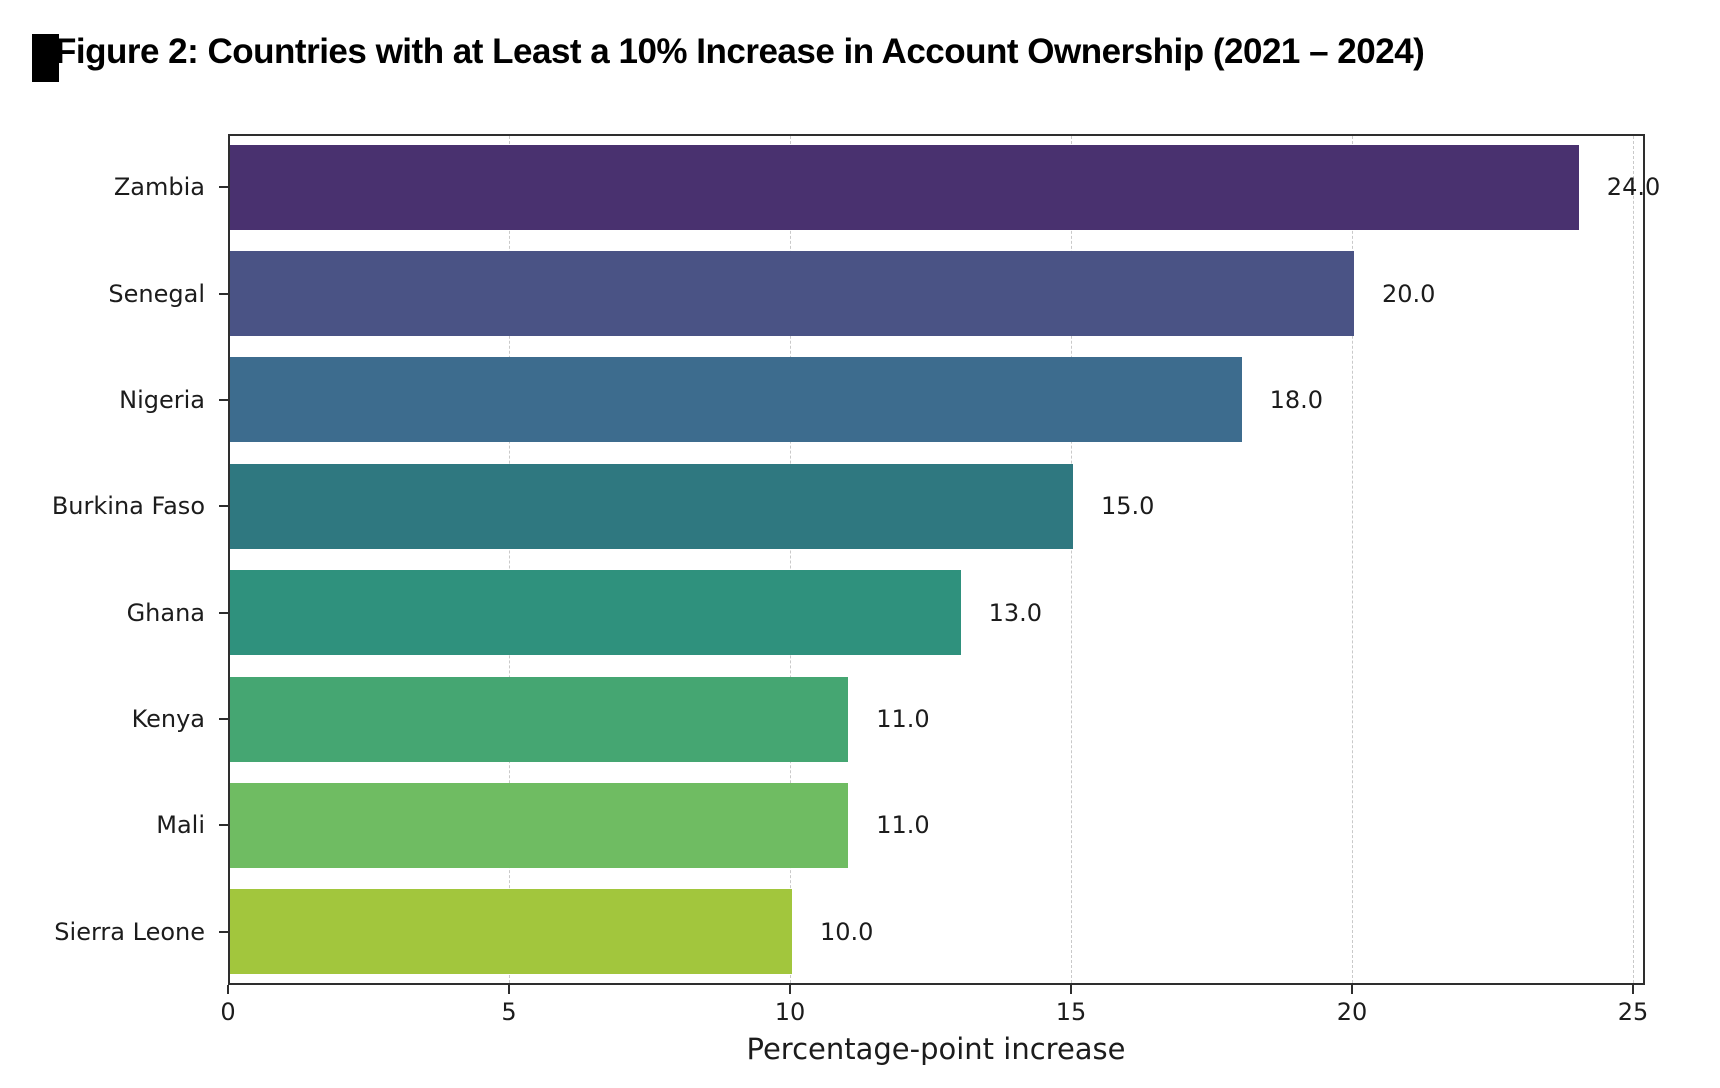  I want to click on top-left-artifact, so click(45, 58).